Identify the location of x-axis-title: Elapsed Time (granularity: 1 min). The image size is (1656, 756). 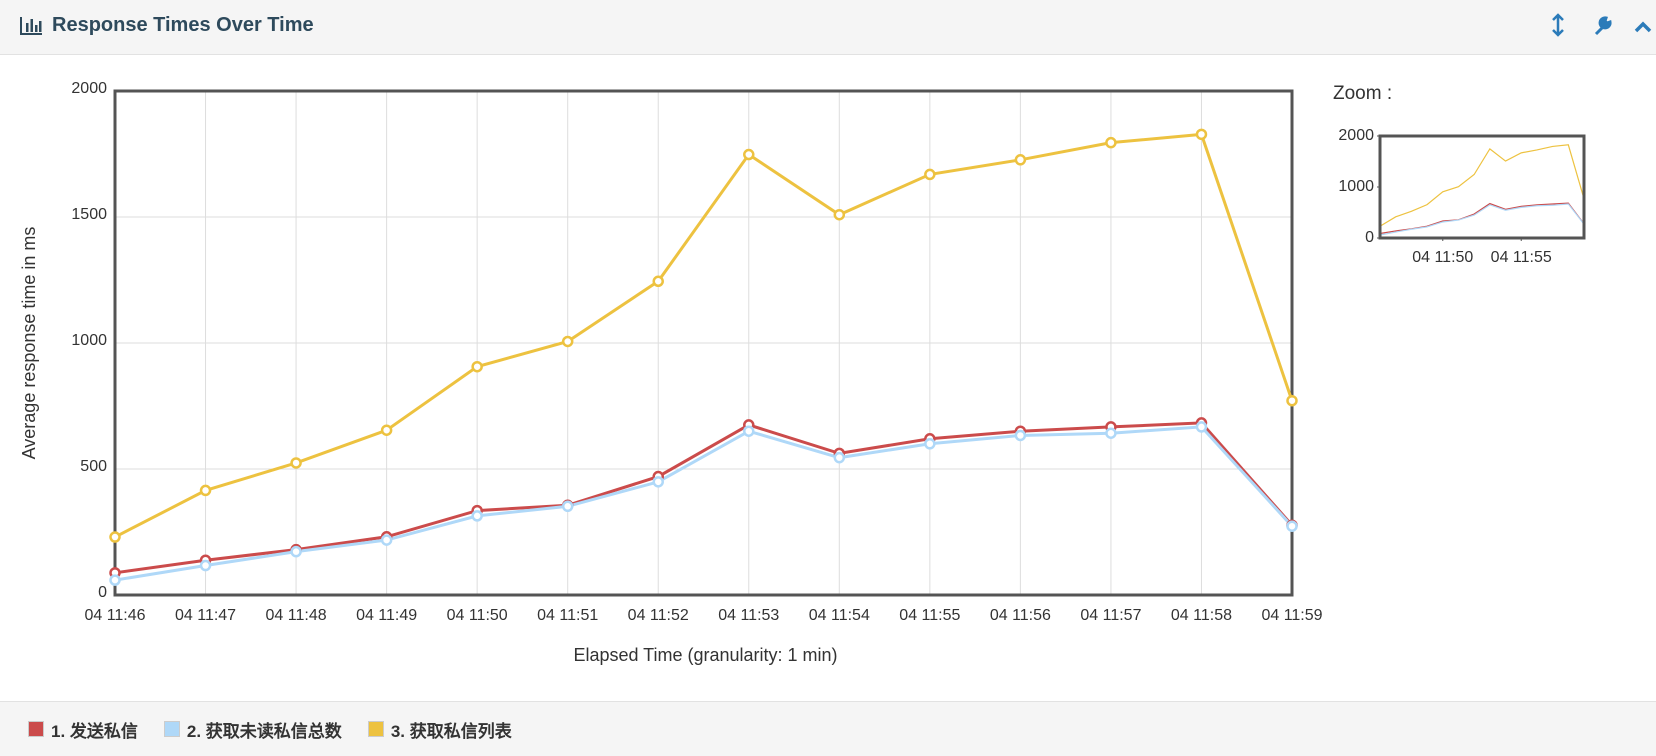
(705, 655).